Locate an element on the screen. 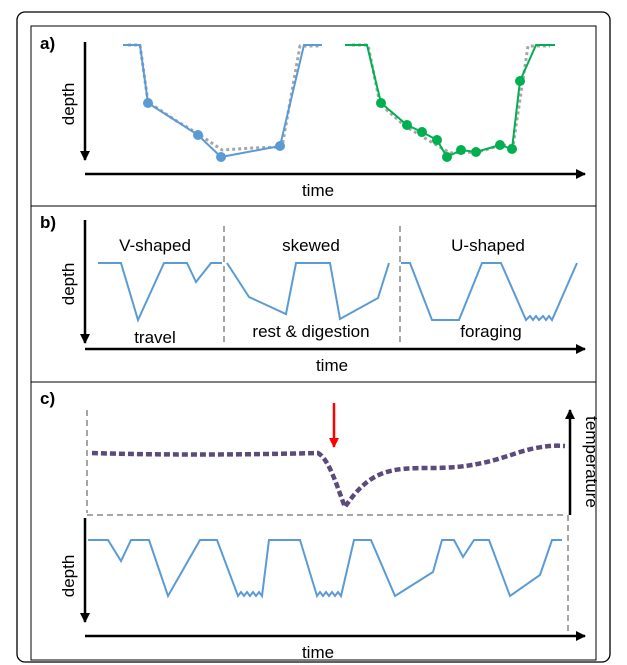 This screenshot has width=627, height=665. panel-a-left-dive-profile is located at coordinates (222, 101).